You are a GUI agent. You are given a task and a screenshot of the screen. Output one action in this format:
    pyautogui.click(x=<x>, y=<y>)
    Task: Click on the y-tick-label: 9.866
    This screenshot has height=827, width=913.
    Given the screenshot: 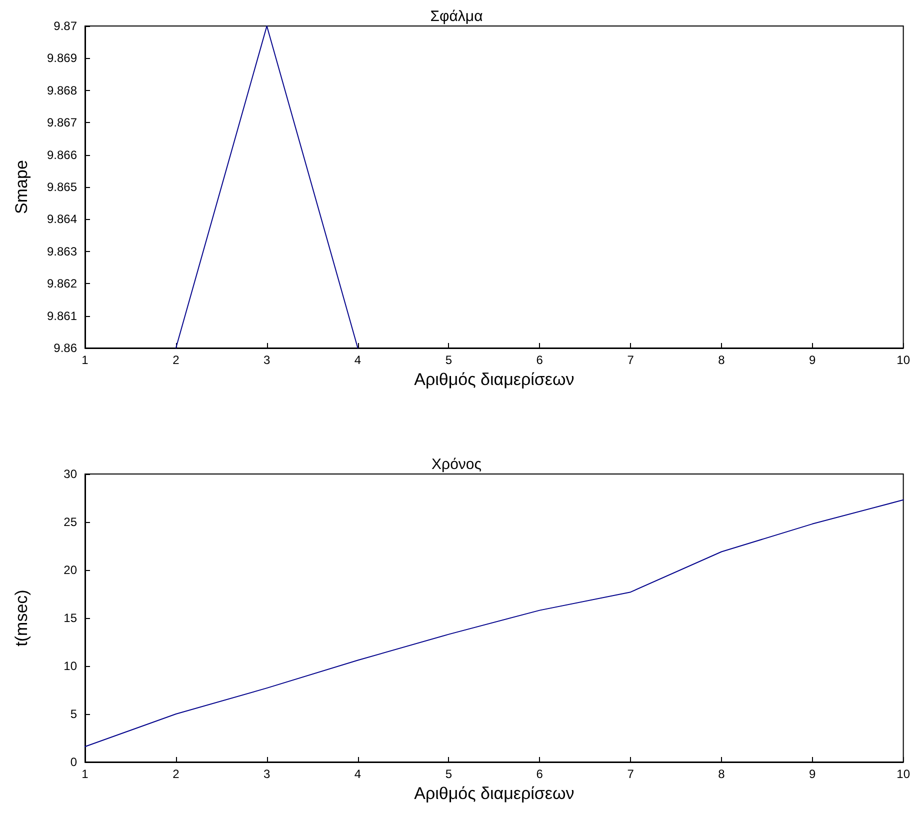 What is the action you would take?
    pyautogui.click(x=62, y=155)
    